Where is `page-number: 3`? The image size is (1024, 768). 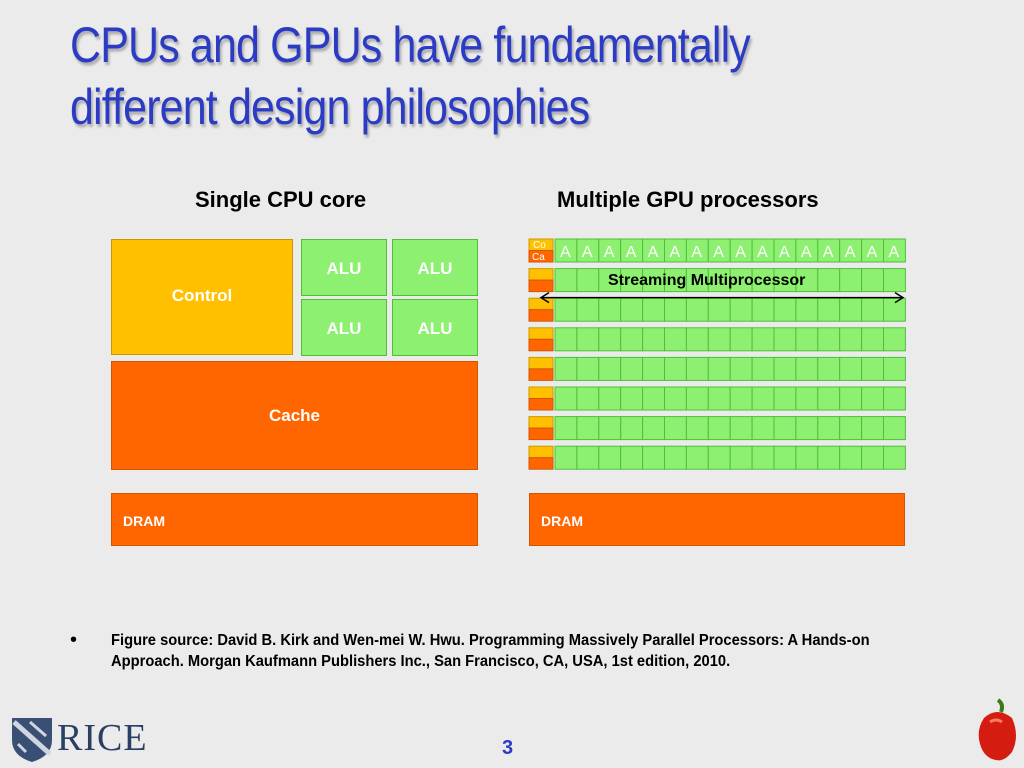 page-number: 3 is located at coordinates (508, 748).